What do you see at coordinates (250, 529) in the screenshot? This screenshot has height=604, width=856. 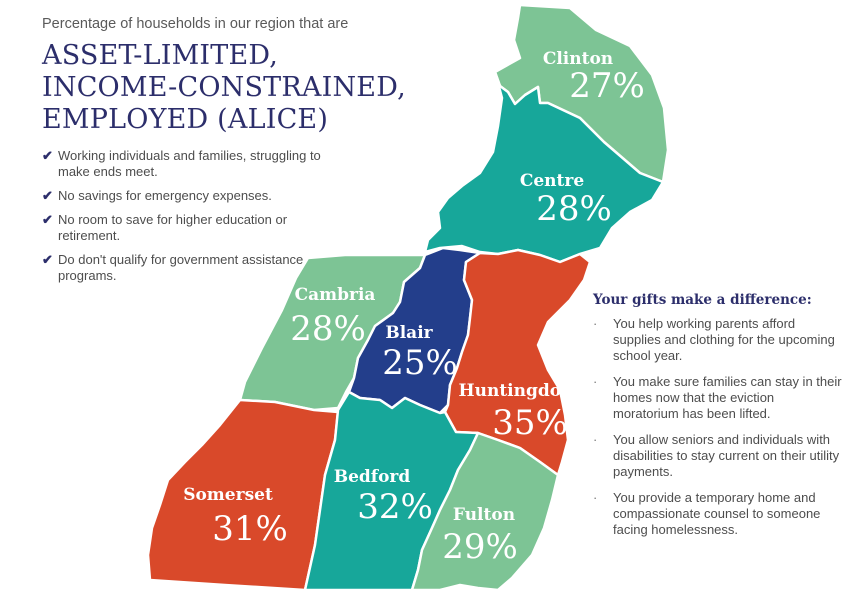 I see `county-percent-somerset: 31%` at bounding box center [250, 529].